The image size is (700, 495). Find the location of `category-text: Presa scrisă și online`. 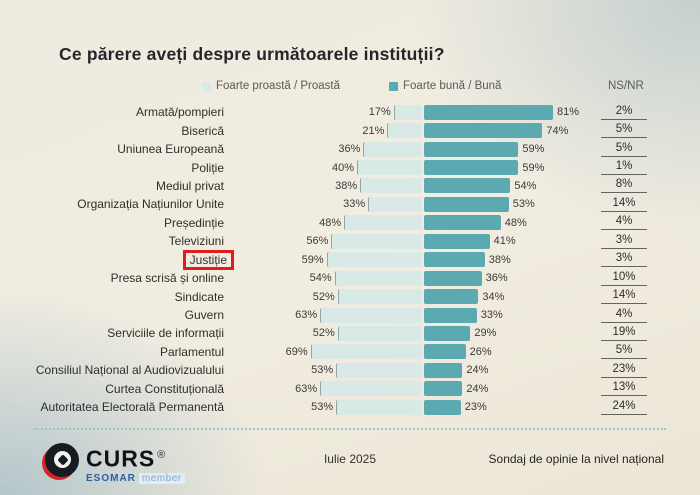

category-text: Presa scrisă și online is located at coordinates (167, 278).